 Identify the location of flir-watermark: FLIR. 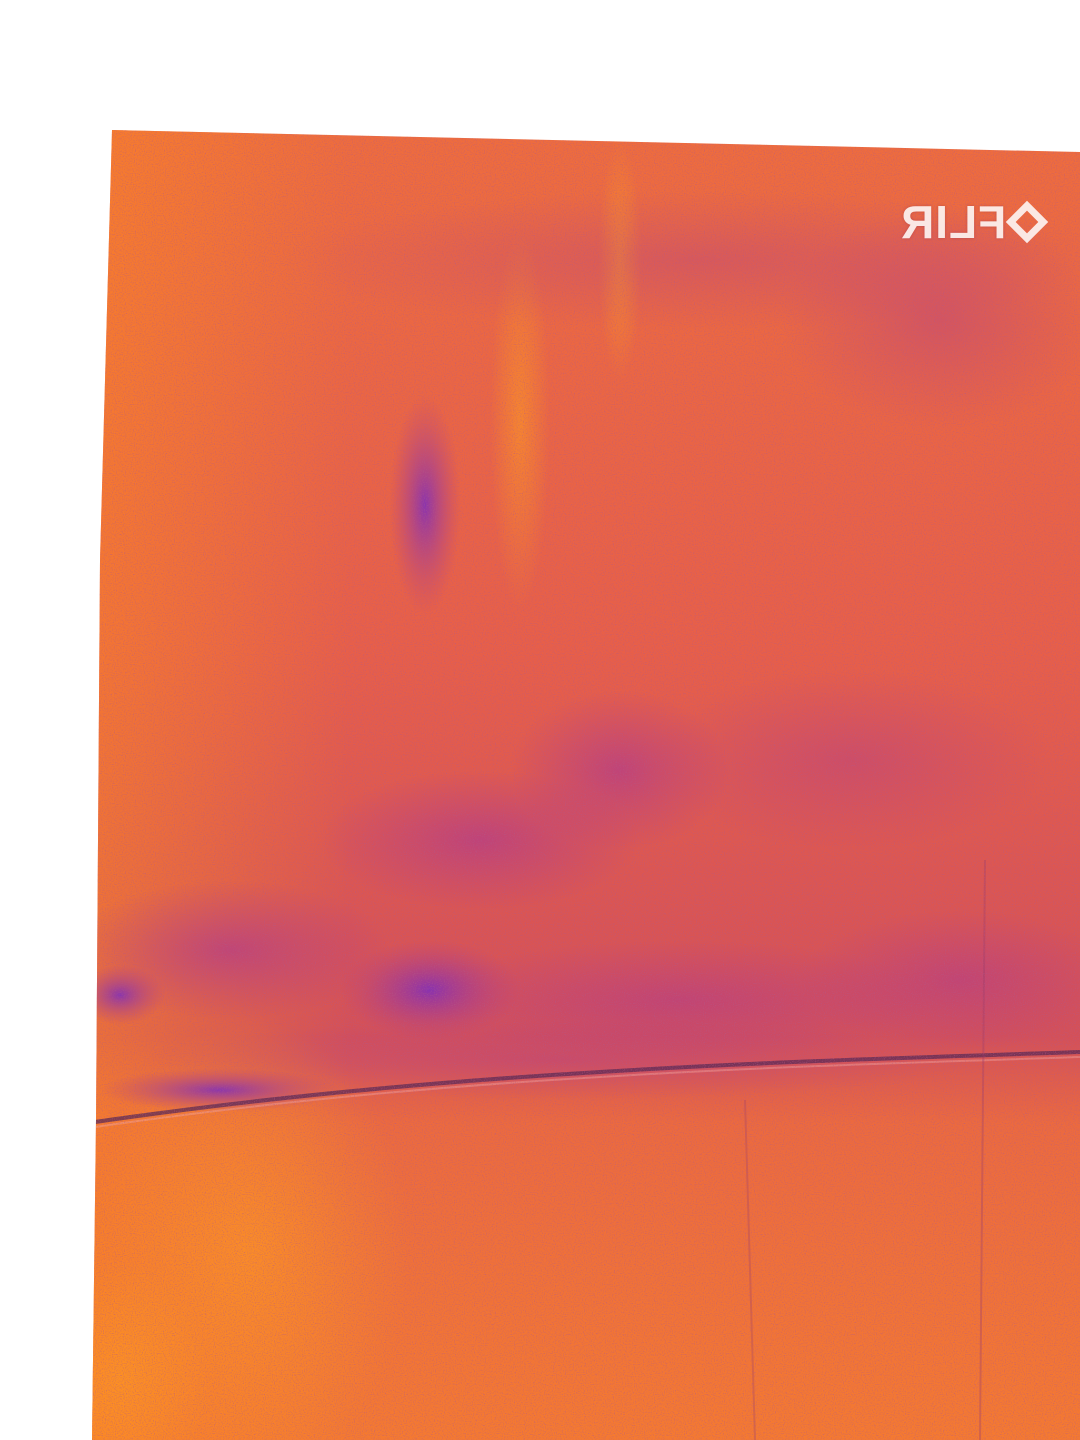
(986, 222).